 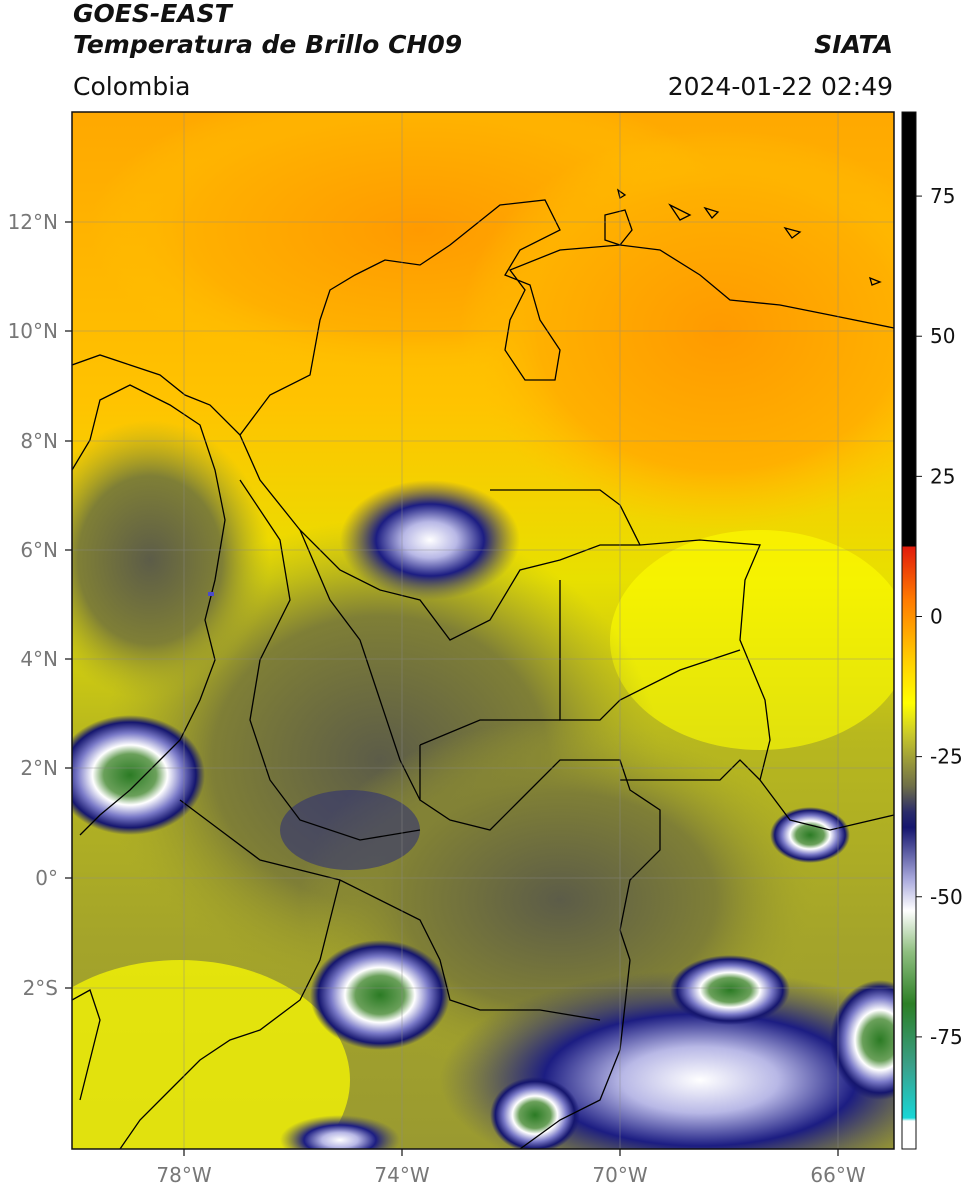 I want to click on colorbar-tick-label: -50, so click(x=946, y=897).